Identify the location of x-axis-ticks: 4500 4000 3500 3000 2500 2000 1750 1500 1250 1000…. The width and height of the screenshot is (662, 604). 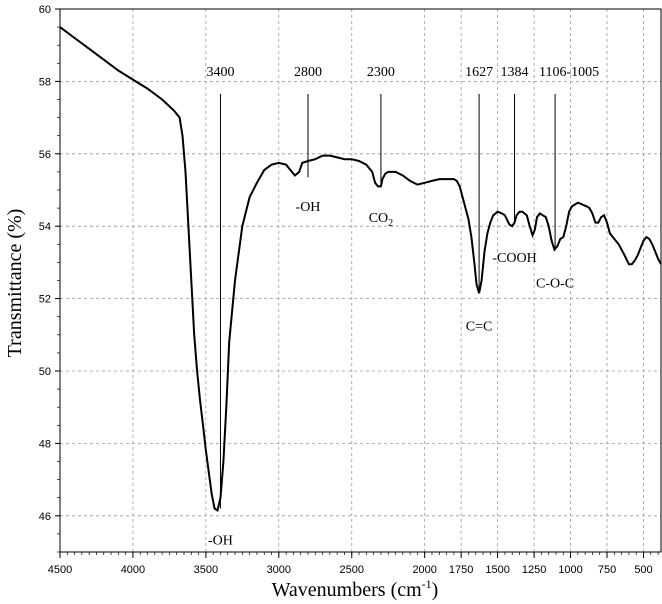
(350, 564).